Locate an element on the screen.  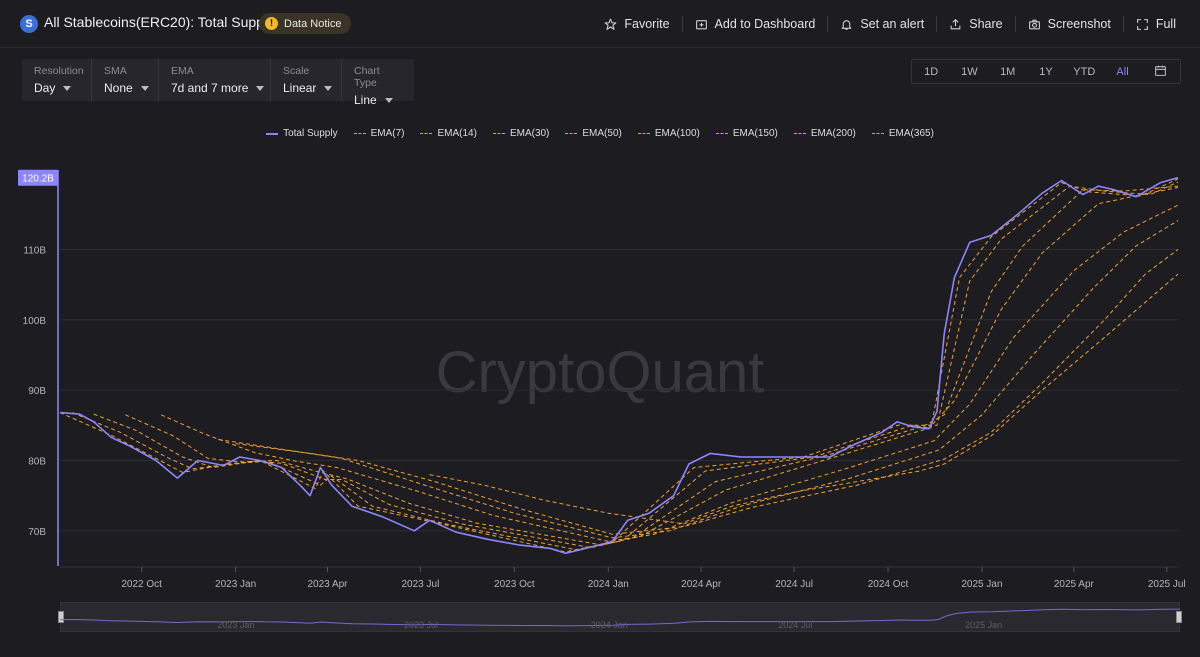
legend-item: EMA(100) is located at coordinates (668, 133).